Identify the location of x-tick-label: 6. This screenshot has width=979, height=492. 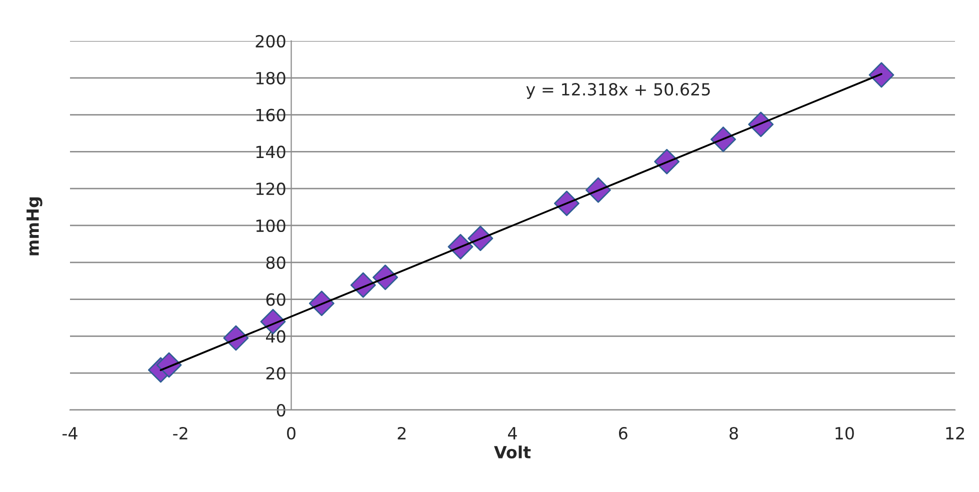
(623, 433).